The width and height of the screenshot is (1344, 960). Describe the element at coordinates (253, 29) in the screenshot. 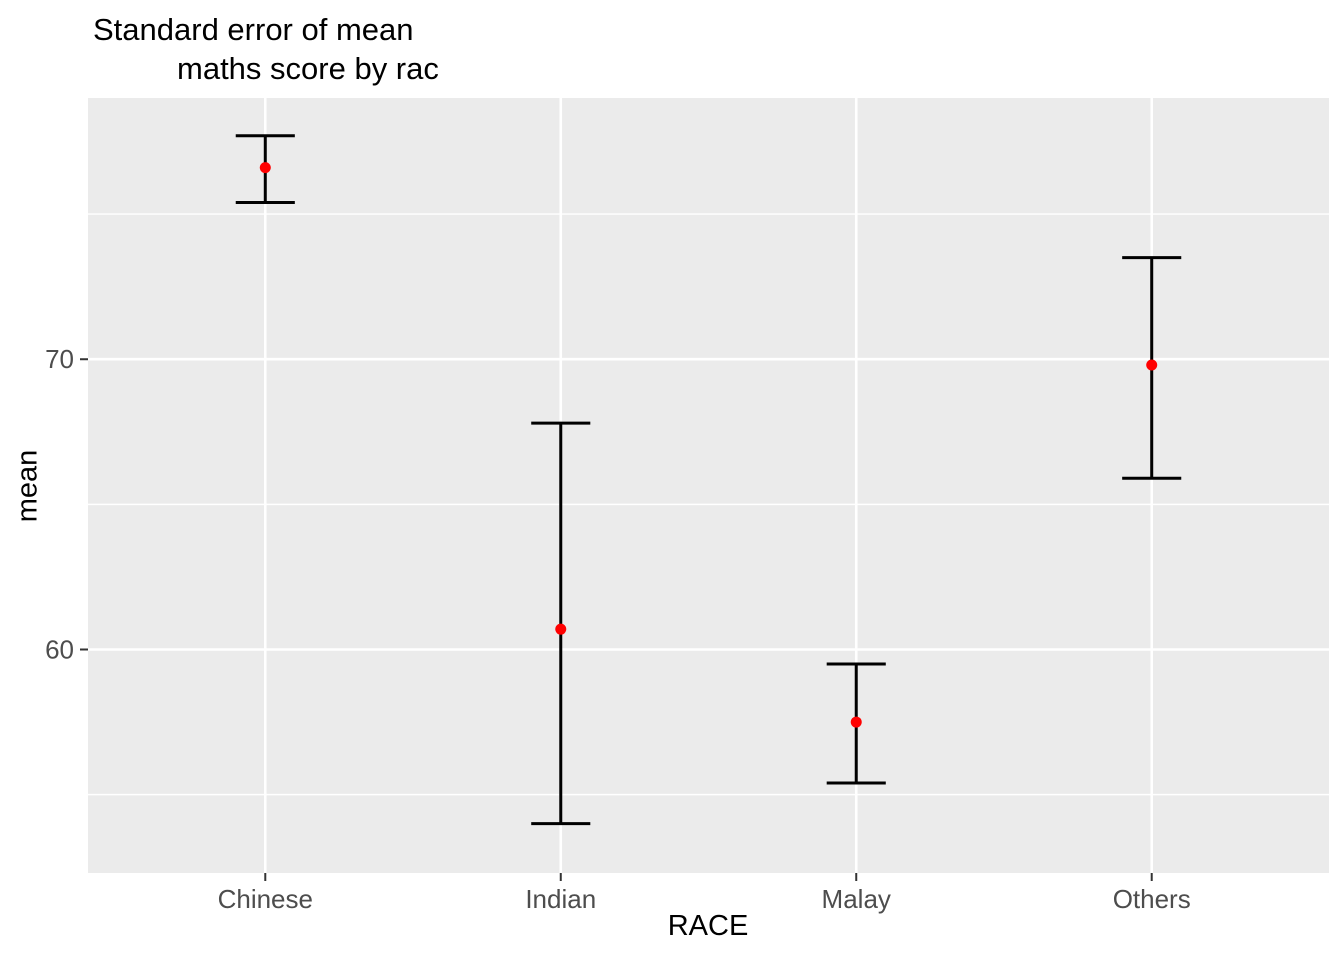

I see `plot-title-line1: Standard error of mean` at that location.